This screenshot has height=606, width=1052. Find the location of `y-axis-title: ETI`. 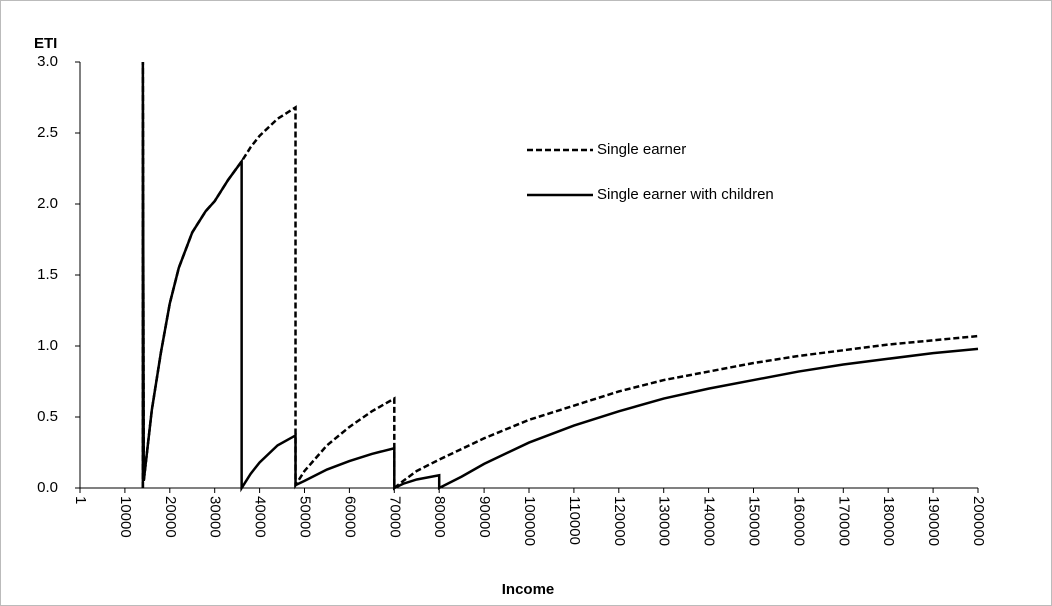

y-axis-title: ETI is located at coordinates (45, 43).